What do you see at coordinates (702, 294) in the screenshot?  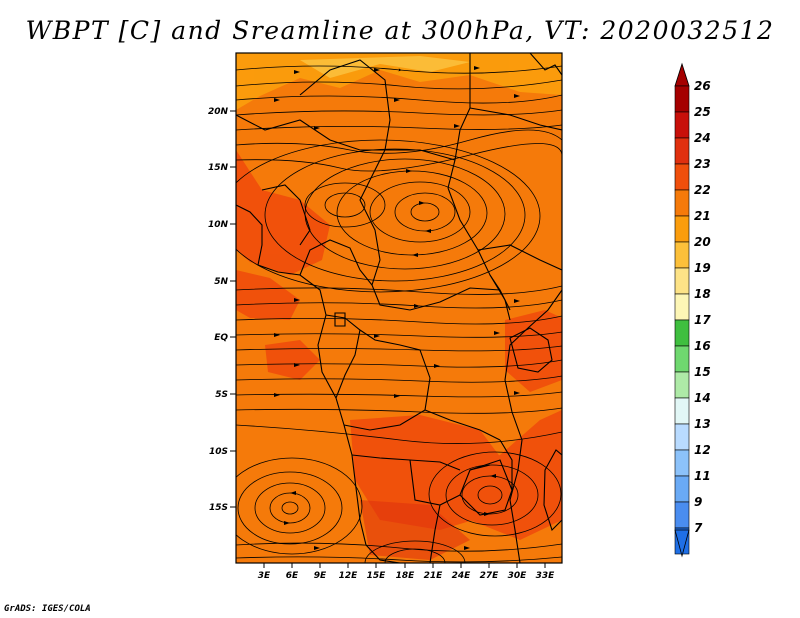 I see `colorbar-level-label: 18` at bounding box center [702, 294].